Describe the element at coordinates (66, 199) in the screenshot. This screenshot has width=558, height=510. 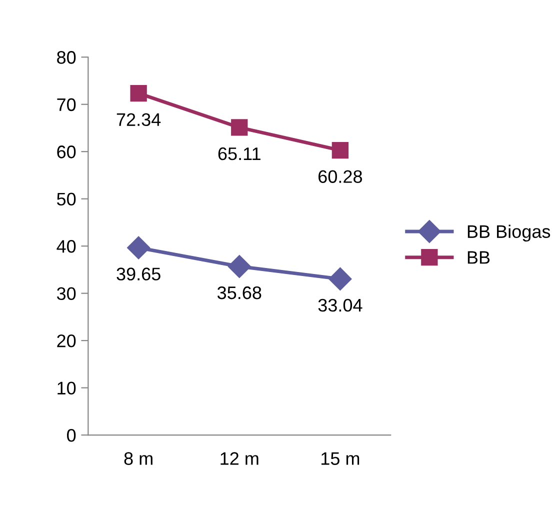
I see `y-tick-label: 50` at that location.